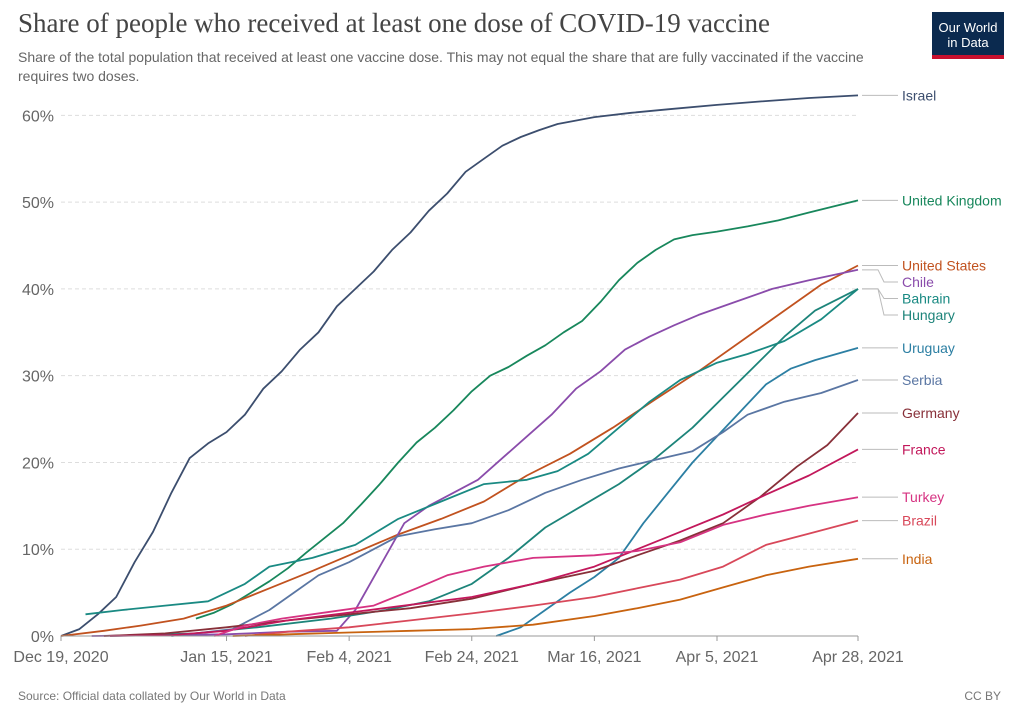  I want to click on series-label-brazil: Brazil, so click(919, 521).